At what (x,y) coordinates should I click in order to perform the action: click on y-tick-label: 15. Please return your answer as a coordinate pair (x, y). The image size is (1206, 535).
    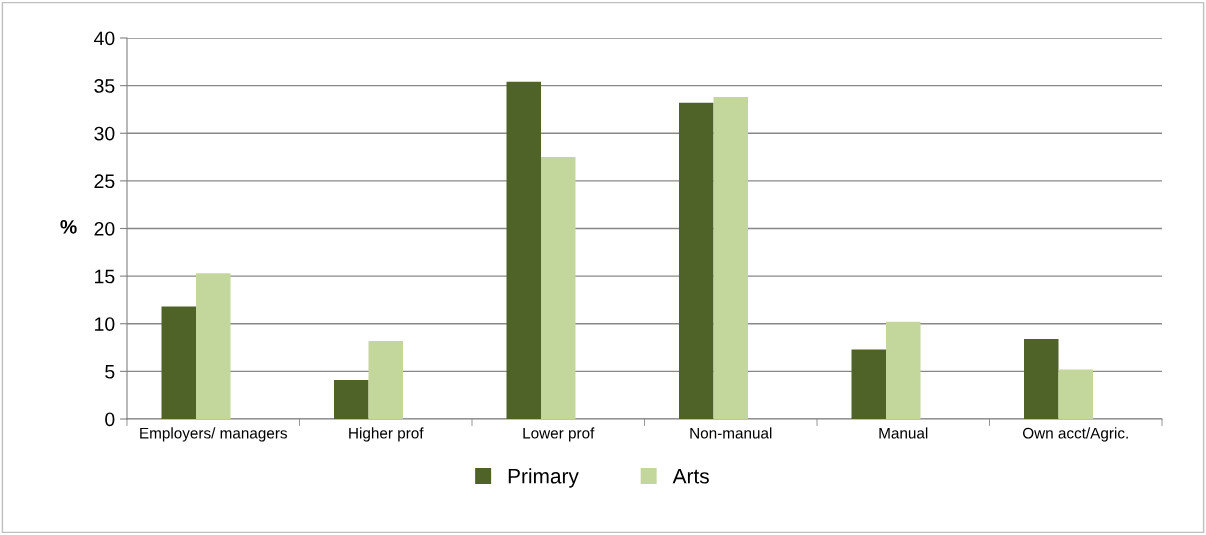
    Looking at the image, I should click on (105, 276).